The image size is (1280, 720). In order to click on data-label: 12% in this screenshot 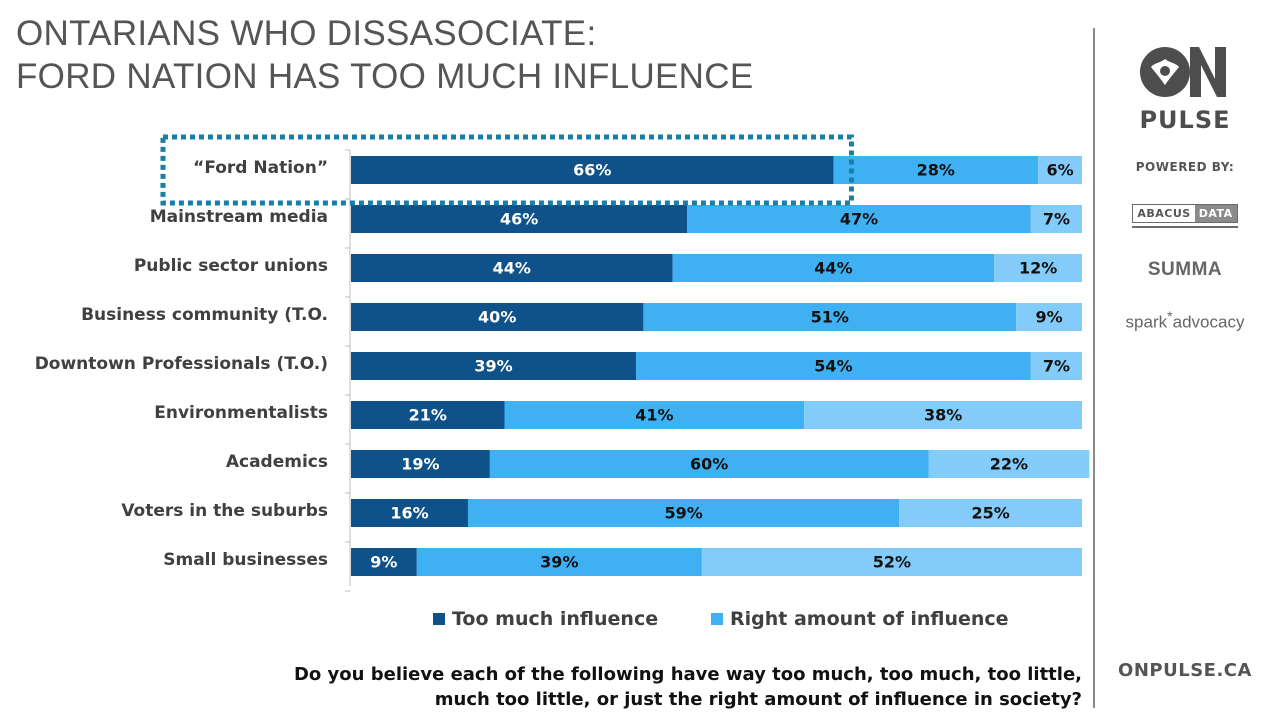, I will do `click(1038, 268)`.